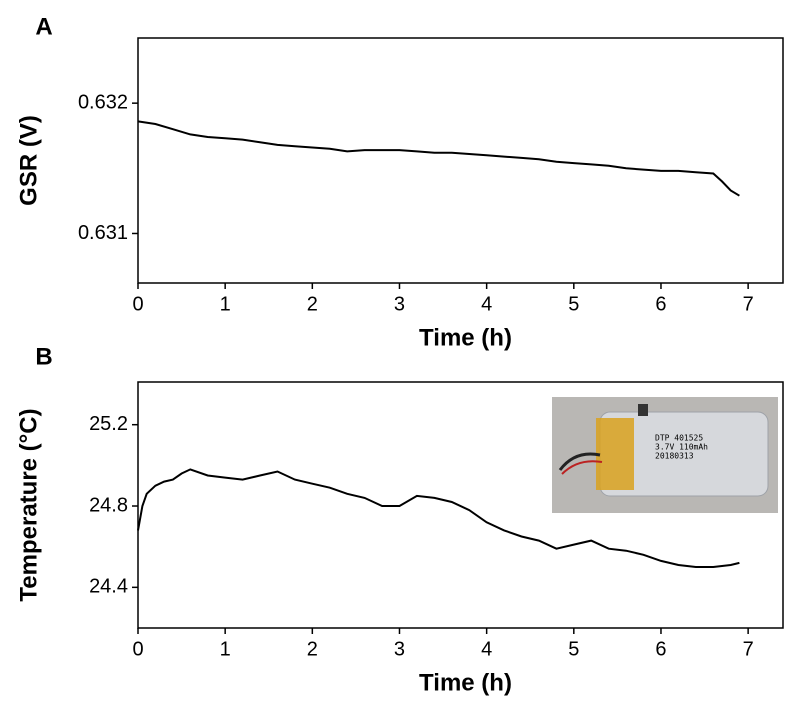  What do you see at coordinates (103, 102) in the screenshot?
I see `y-tick-label: 0.632` at bounding box center [103, 102].